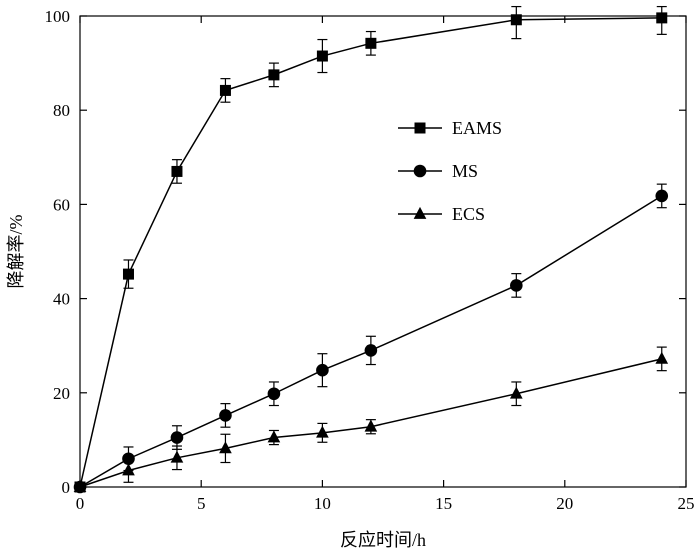 Image resolution: width=700 pixels, height=552 pixels. Describe the element at coordinates (58, 16) in the screenshot. I see `y-tick-label: 100` at that location.